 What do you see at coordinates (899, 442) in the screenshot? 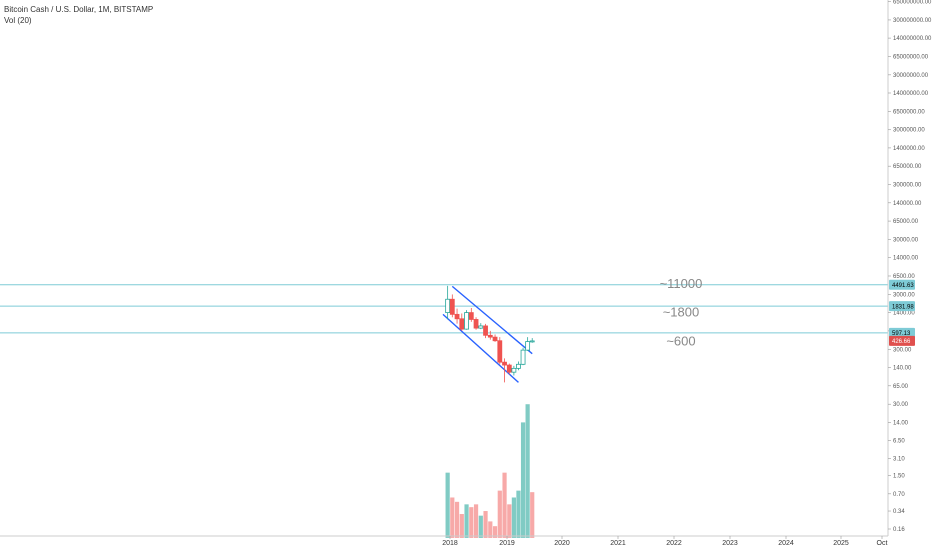
I see `y-tick-label: 6.50` at bounding box center [899, 442].